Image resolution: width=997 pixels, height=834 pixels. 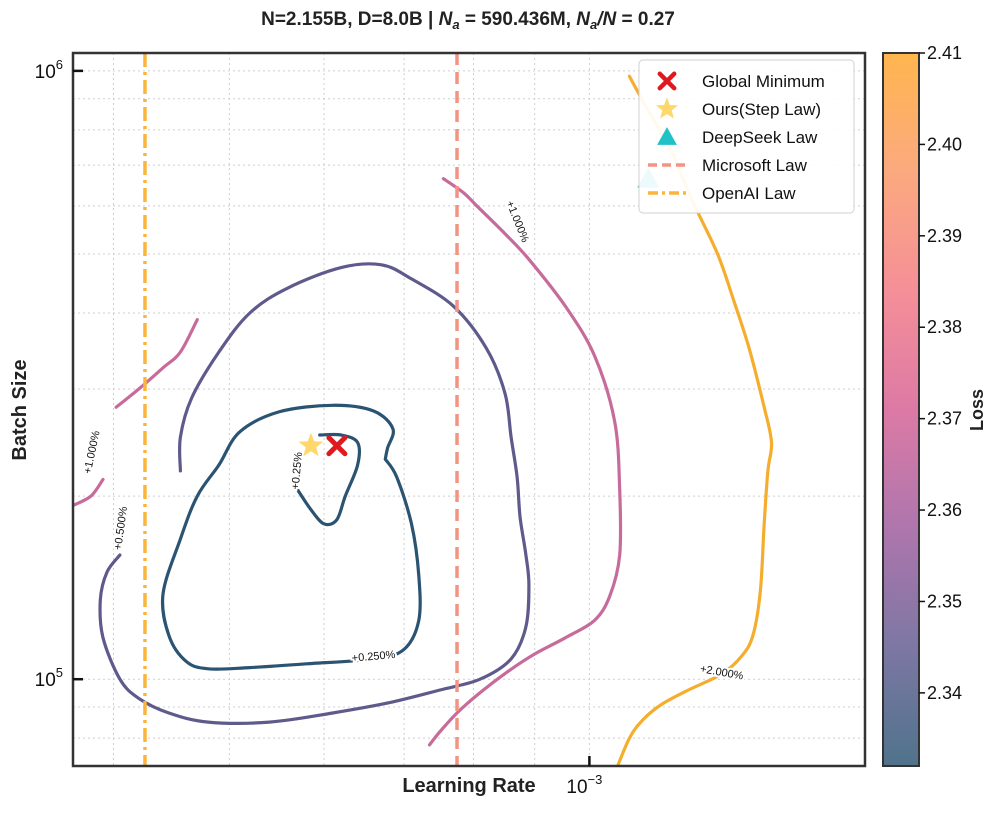 What do you see at coordinates (49, 70) in the screenshot?
I see `y-tick-label: 10⁶` at bounding box center [49, 70].